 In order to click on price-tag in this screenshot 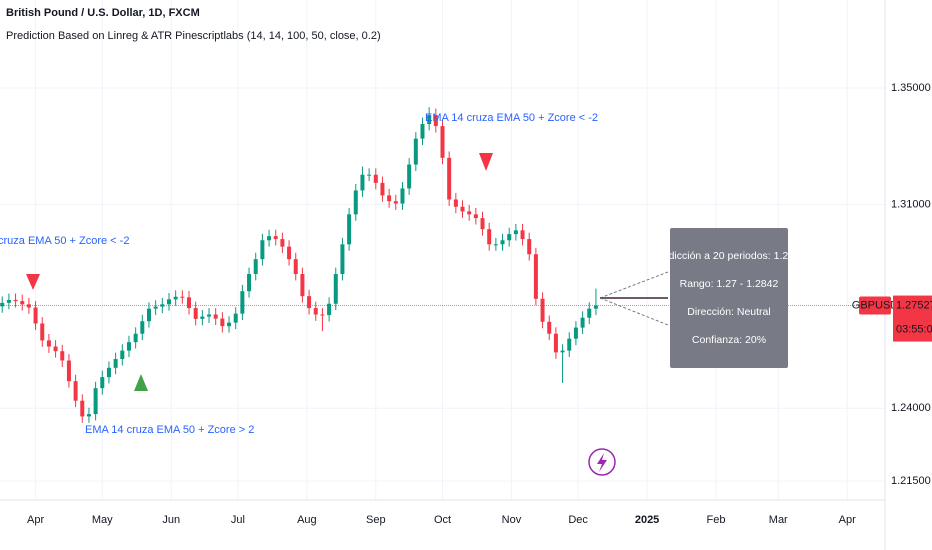, I will do `click(912, 318)`.